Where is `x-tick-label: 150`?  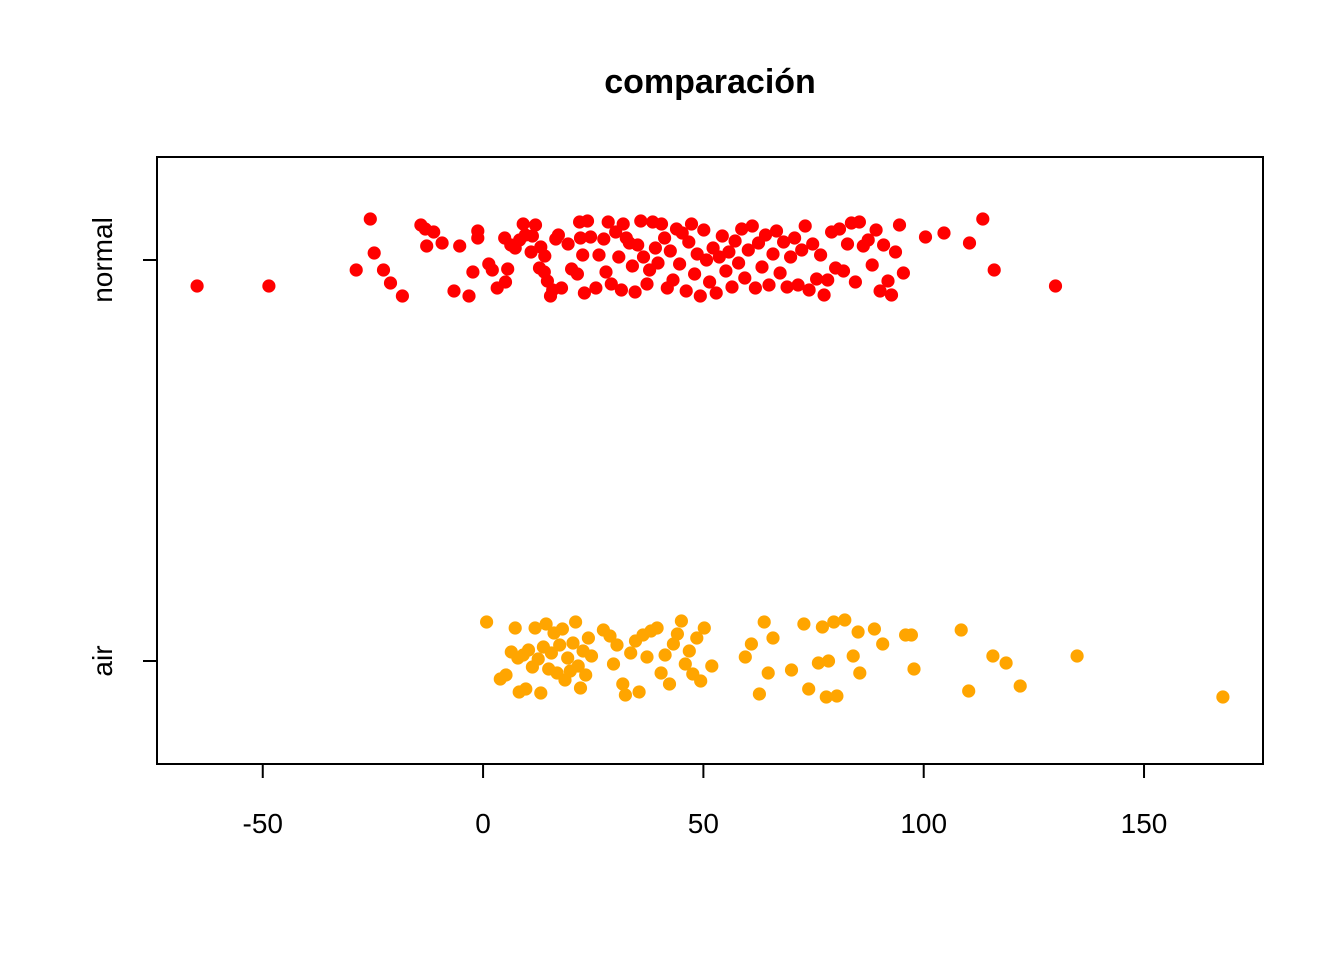
x-tick-label: 150 is located at coordinates (1144, 823).